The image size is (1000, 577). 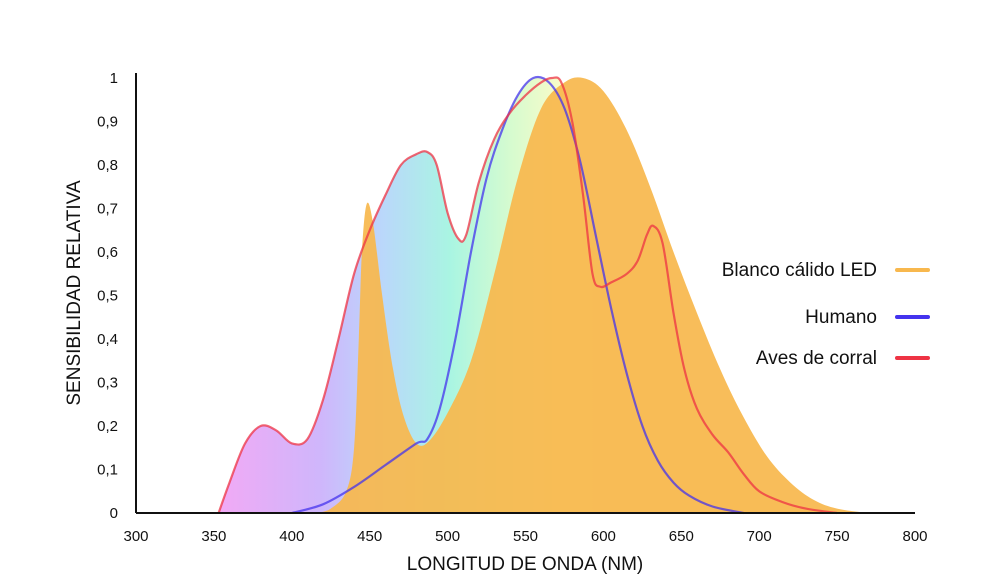 What do you see at coordinates (74, 293) in the screenshot?
I see `y-axis-title: SENSIBILIDAD RELATIVA` at bounding box center [74, 293].